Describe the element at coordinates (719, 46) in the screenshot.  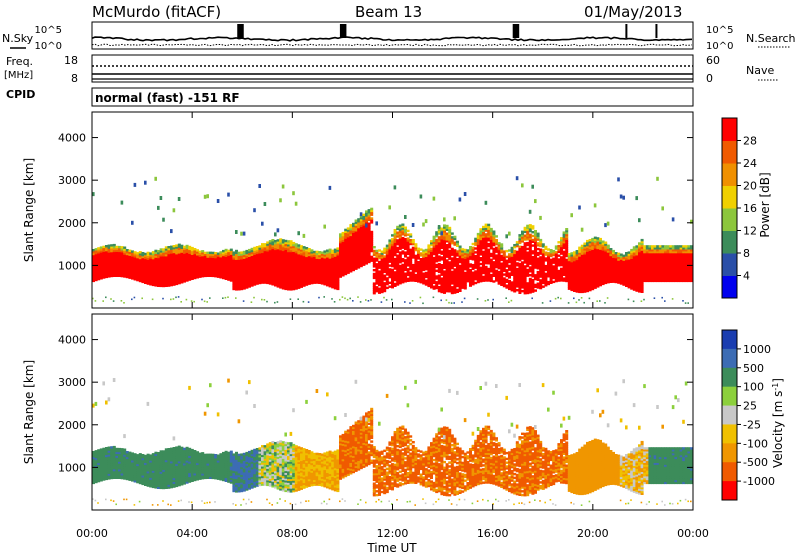
I see `nsearch-tick-bottom: 10^0` at that location.